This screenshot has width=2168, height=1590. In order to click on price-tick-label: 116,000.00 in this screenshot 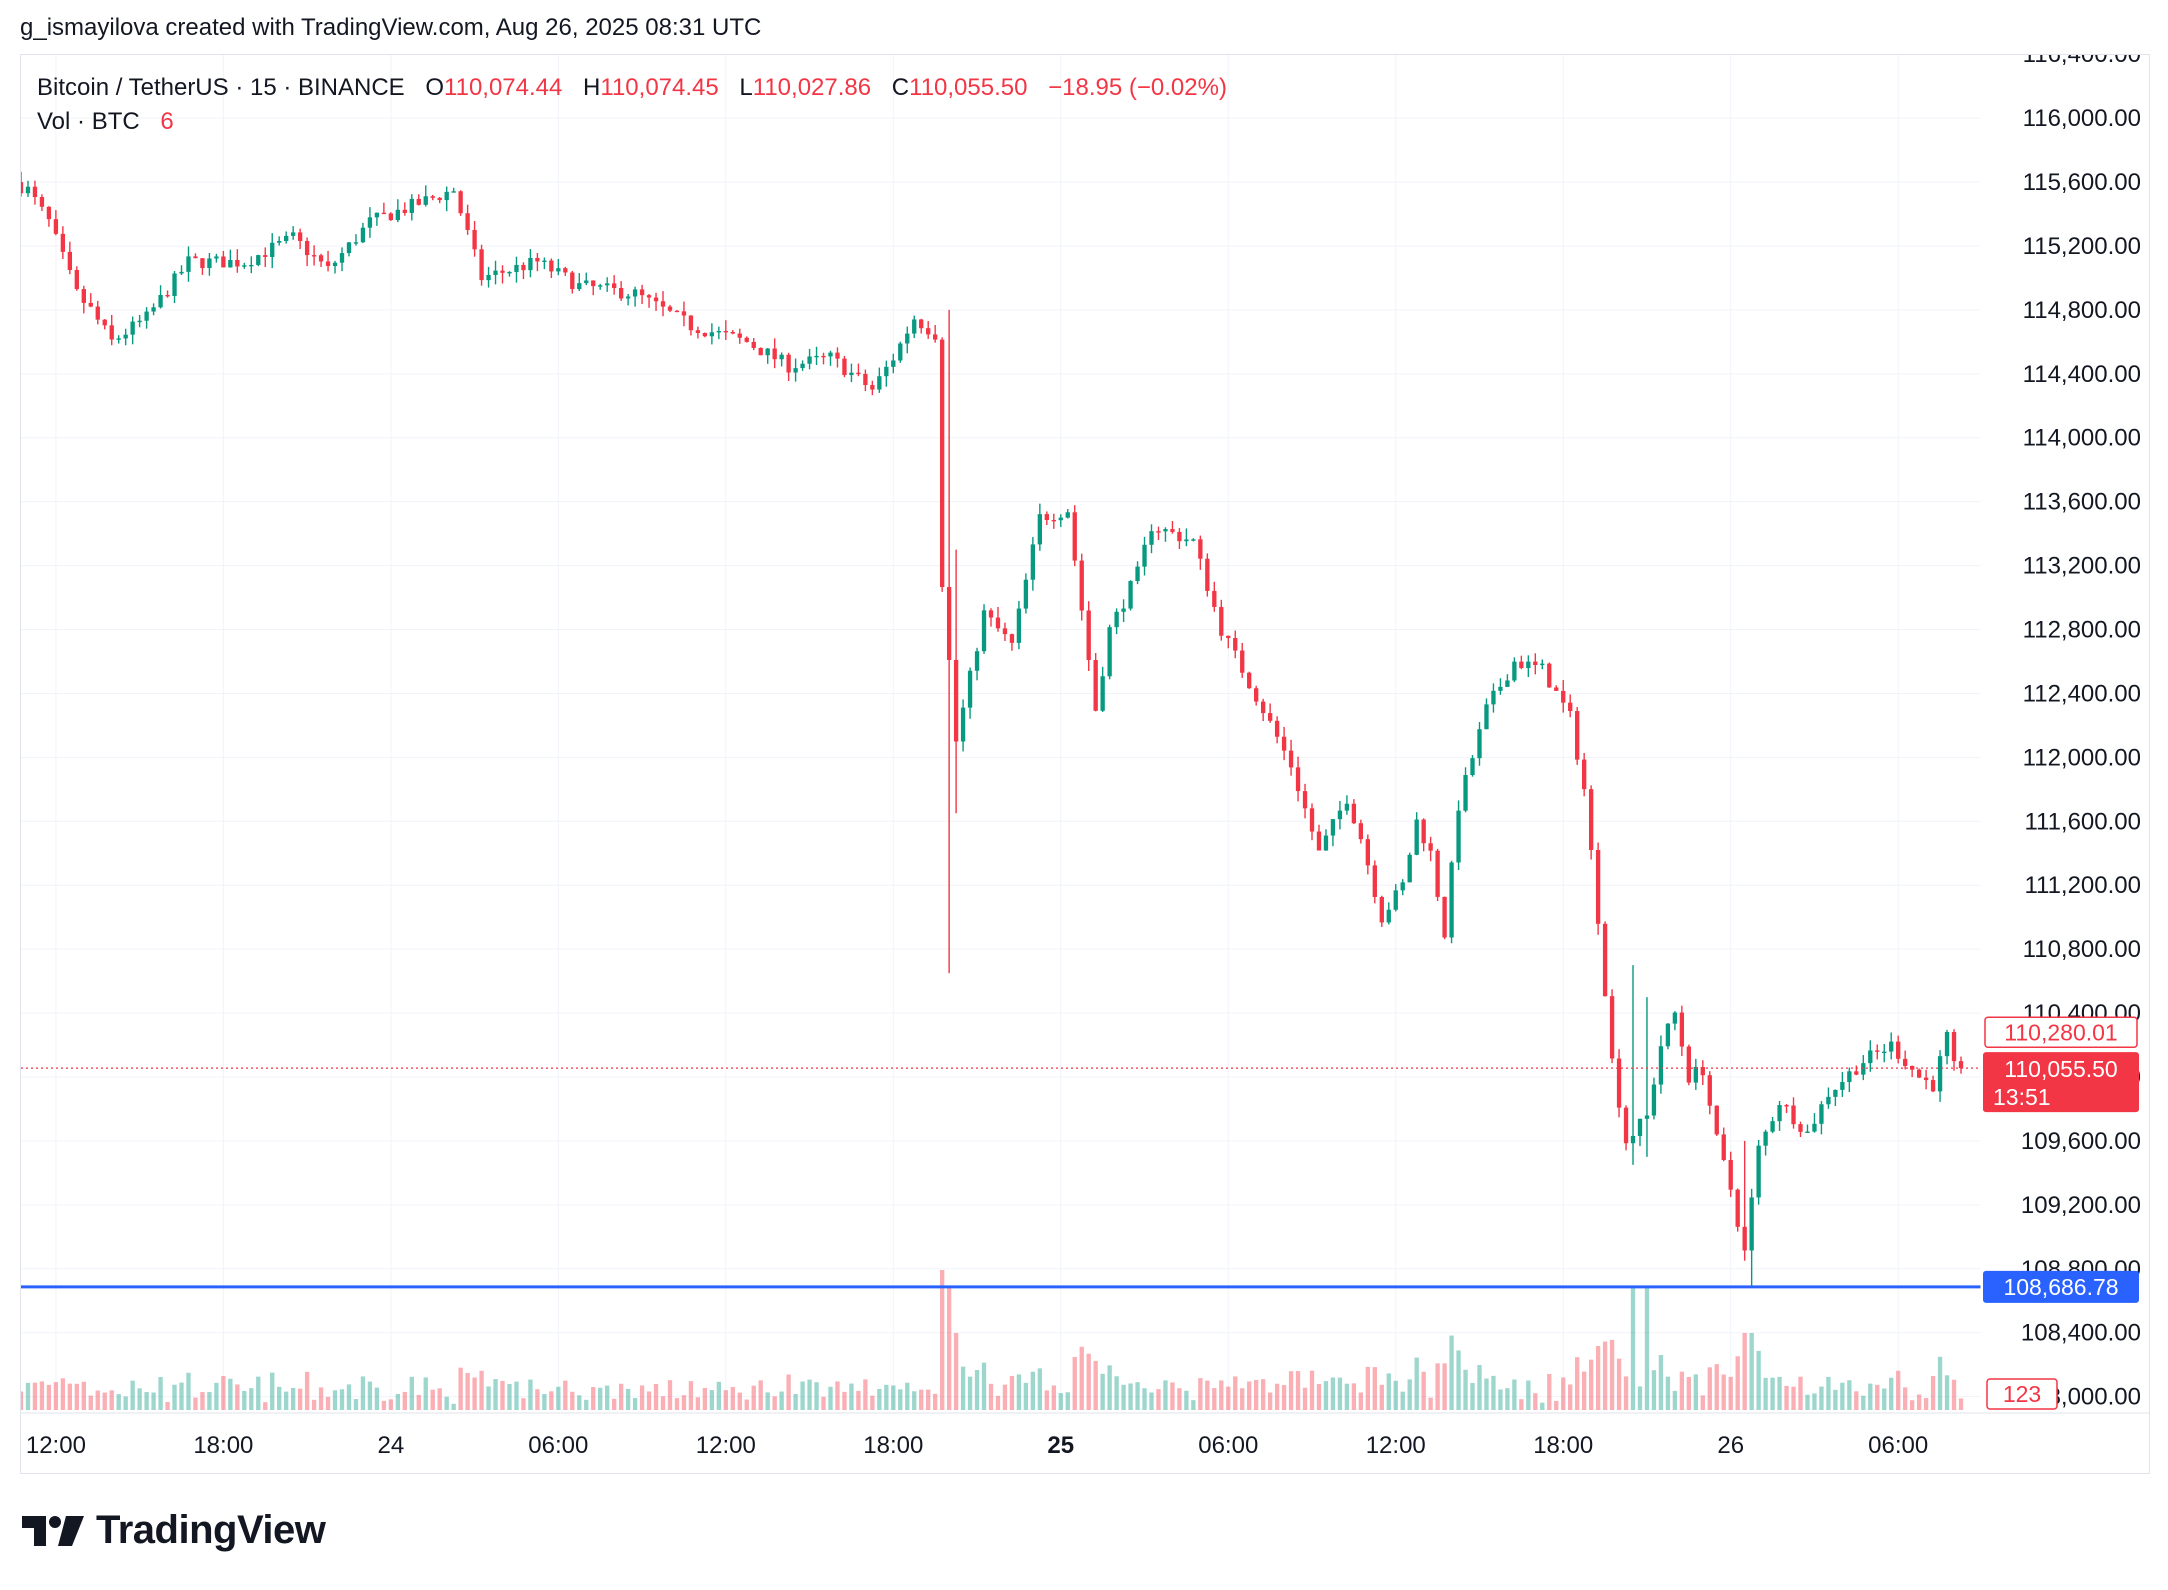, I will do `click(2082, 118)`.